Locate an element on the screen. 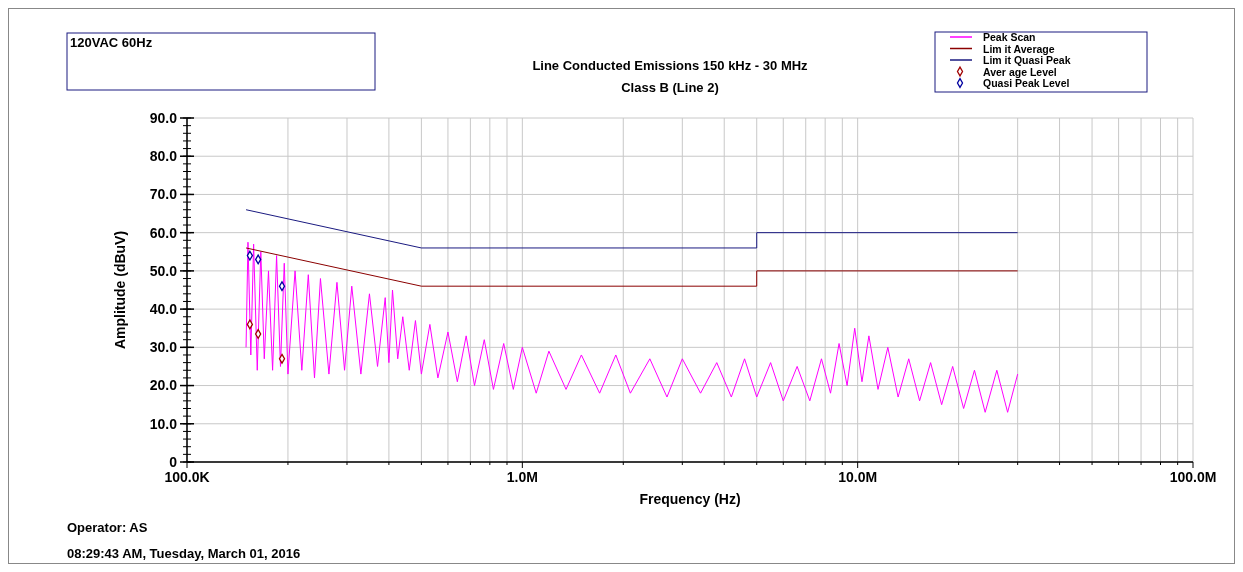 The height and width of the screenshot is (572, 1243). text: Operator: AS is located at coordinates (107, 527).